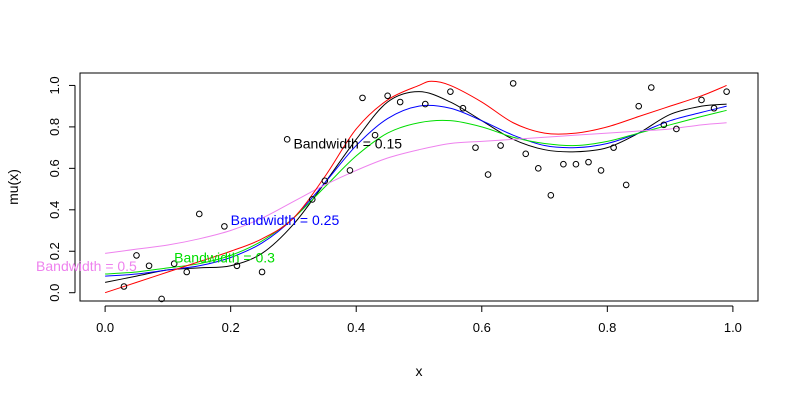 The height and width of the screenshot is (400, 800). Describe the element at coordinates (105, 327) in the screenshot. I see `x-tick-label: 0.0` at that location.